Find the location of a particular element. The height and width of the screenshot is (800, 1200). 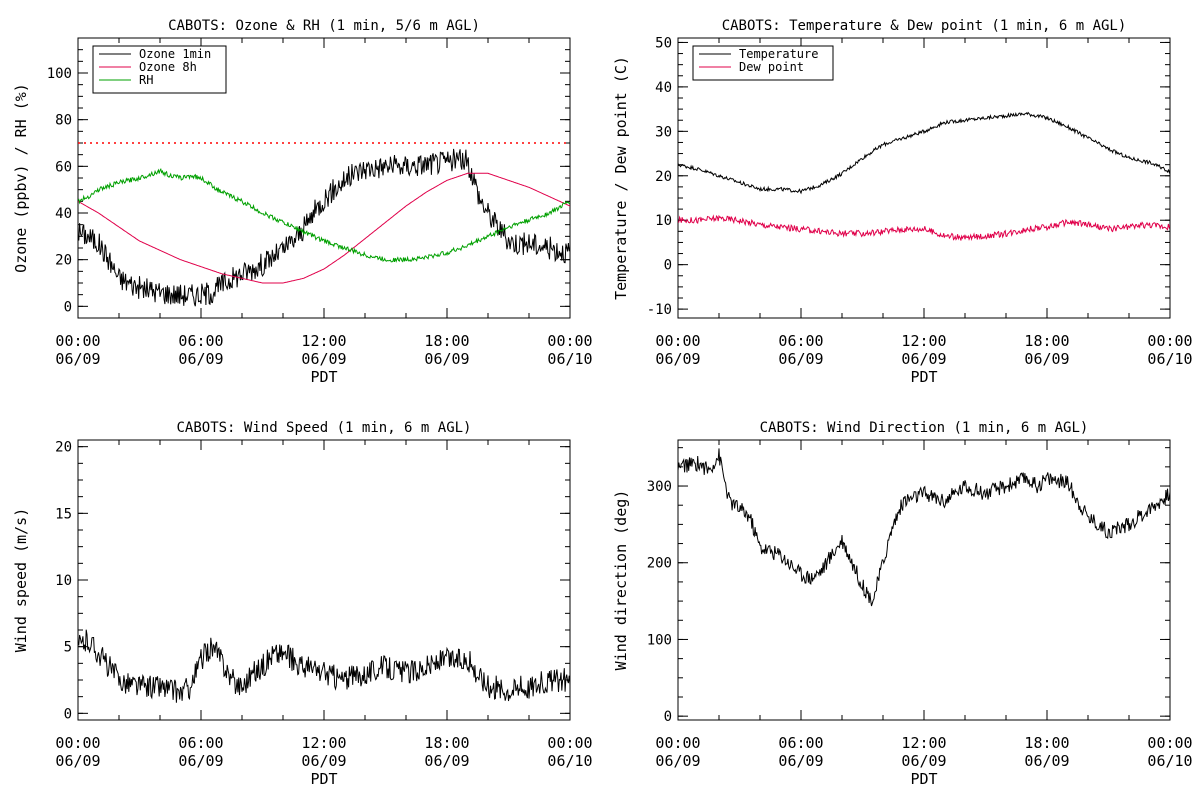

legend-entry: Ozone 8h is located at coordinates (168, 67).